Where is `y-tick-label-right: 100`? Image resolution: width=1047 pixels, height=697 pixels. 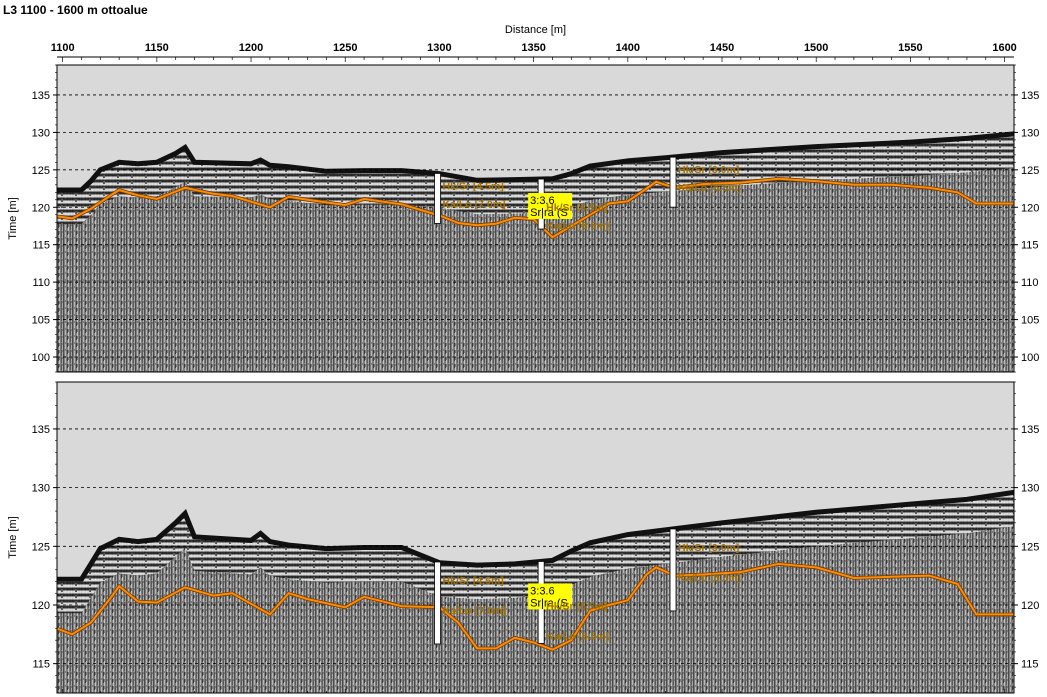
y-tick-label-right: 100 is located at coordinates (1030, 358).